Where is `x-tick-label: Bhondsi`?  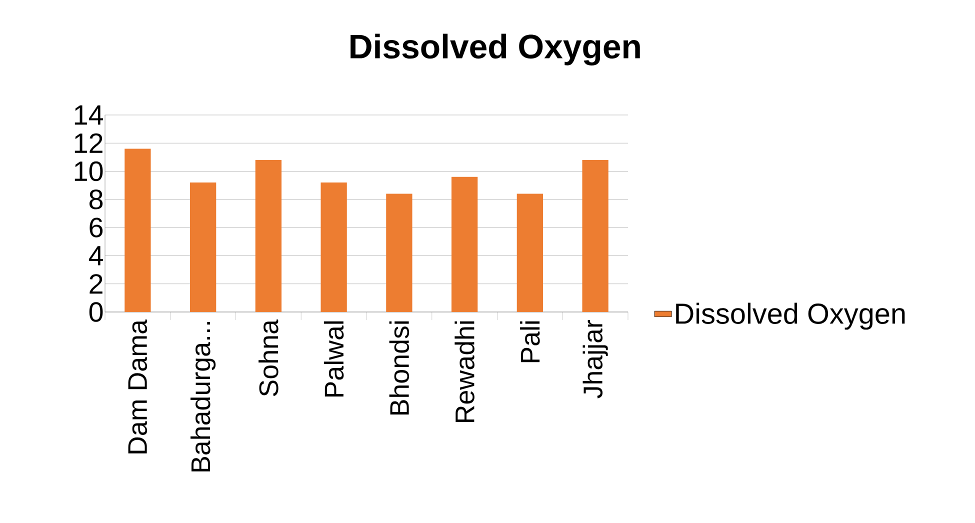
x-tick-label: Bhondsi is located at coordinates (399, 368).